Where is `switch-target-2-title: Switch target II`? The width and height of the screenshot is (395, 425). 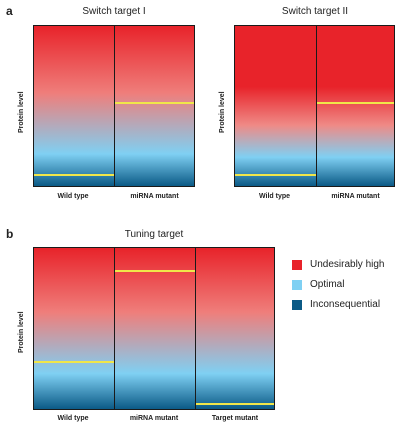 switch-target-2-title: Switch target II is located at coordinates (315, 11).